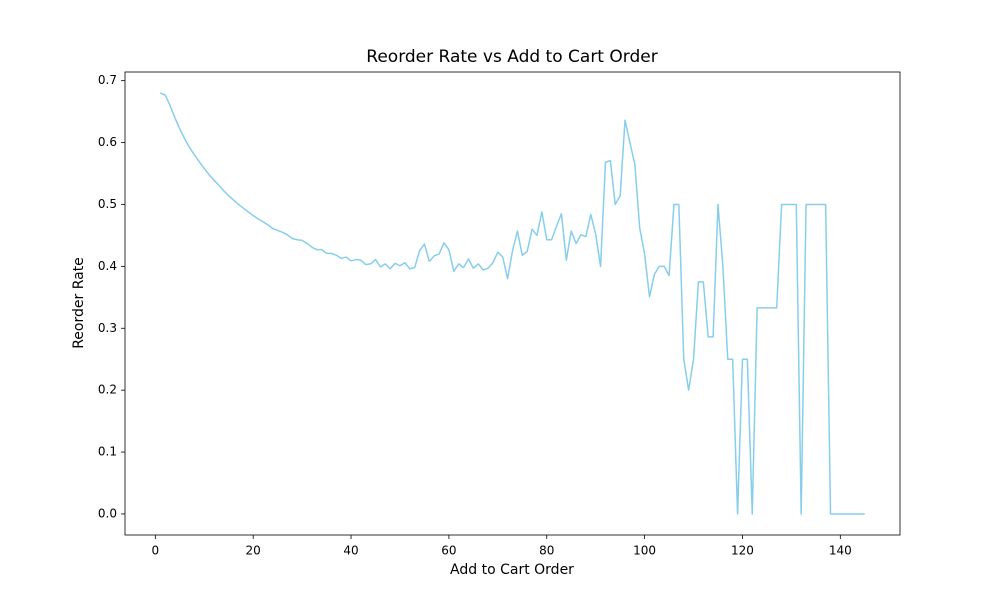 This screenshot has width=1000, height=600. What do you see at coordinates (107, 452) in the screenshot?
I see `y-tick-label: 0.1` at bounding box center [107, 452].